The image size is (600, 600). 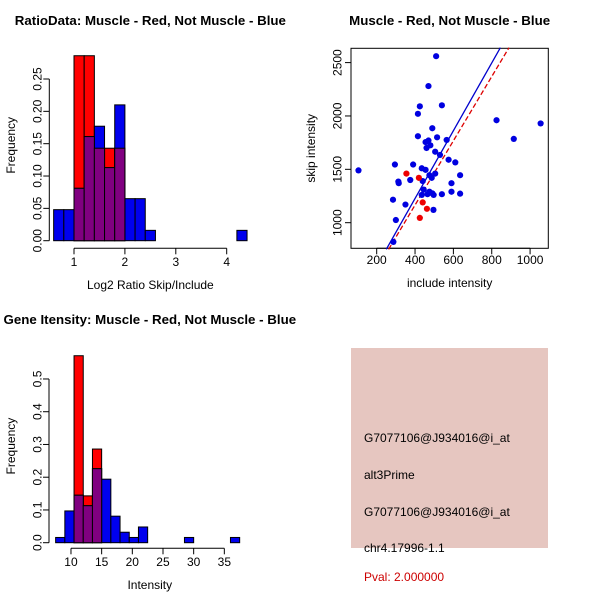 What do you see at coordinates (38, 79) in the screenshot?
I see `y-tick-label: 0.25` at bounding box center [38, 79].